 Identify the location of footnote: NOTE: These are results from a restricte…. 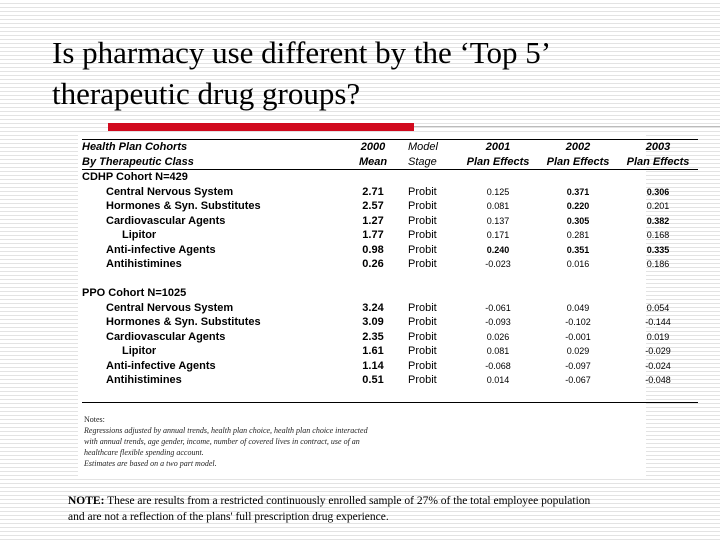
(388, 509).